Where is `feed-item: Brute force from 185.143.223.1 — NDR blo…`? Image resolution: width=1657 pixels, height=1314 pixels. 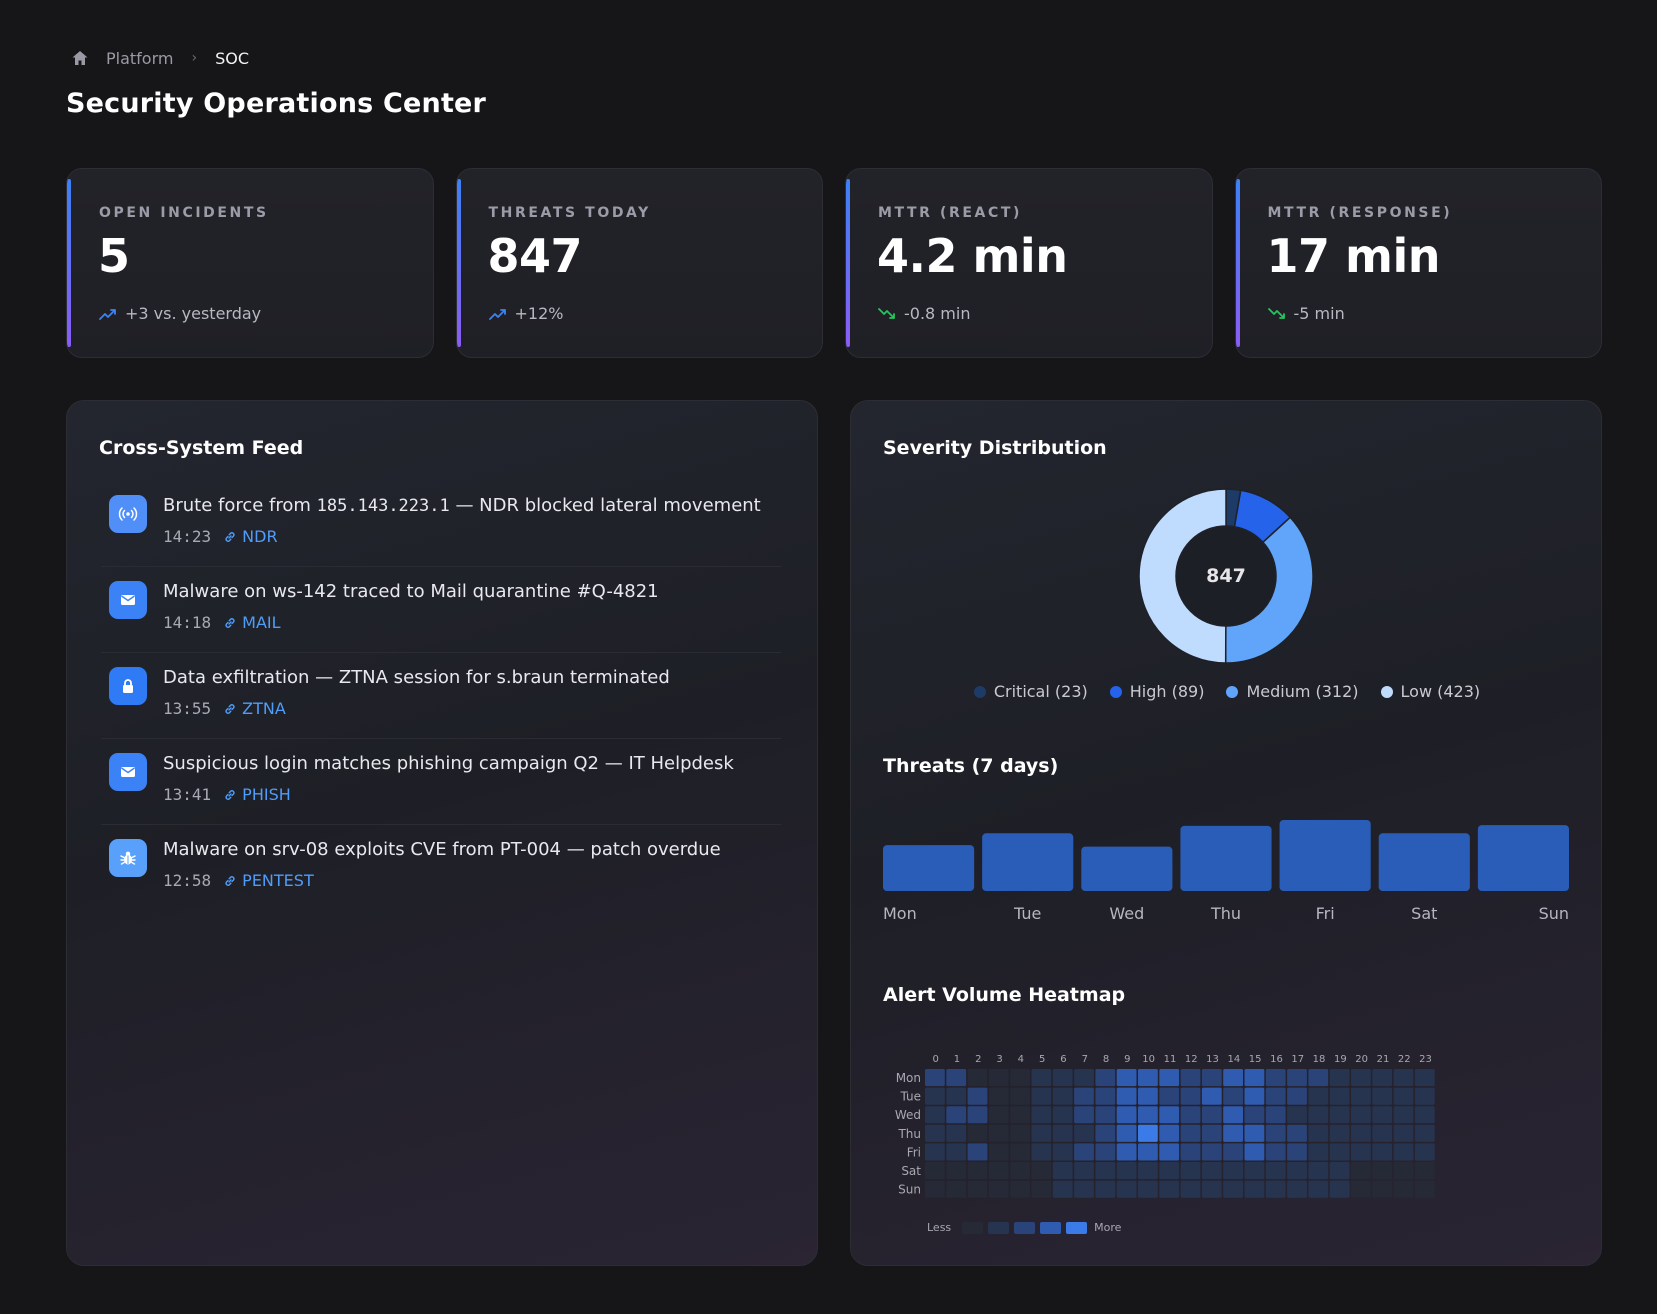
feed-item: Brute force from 185.143.223.1 — NDR blo… is located at coordinates (441, 524).